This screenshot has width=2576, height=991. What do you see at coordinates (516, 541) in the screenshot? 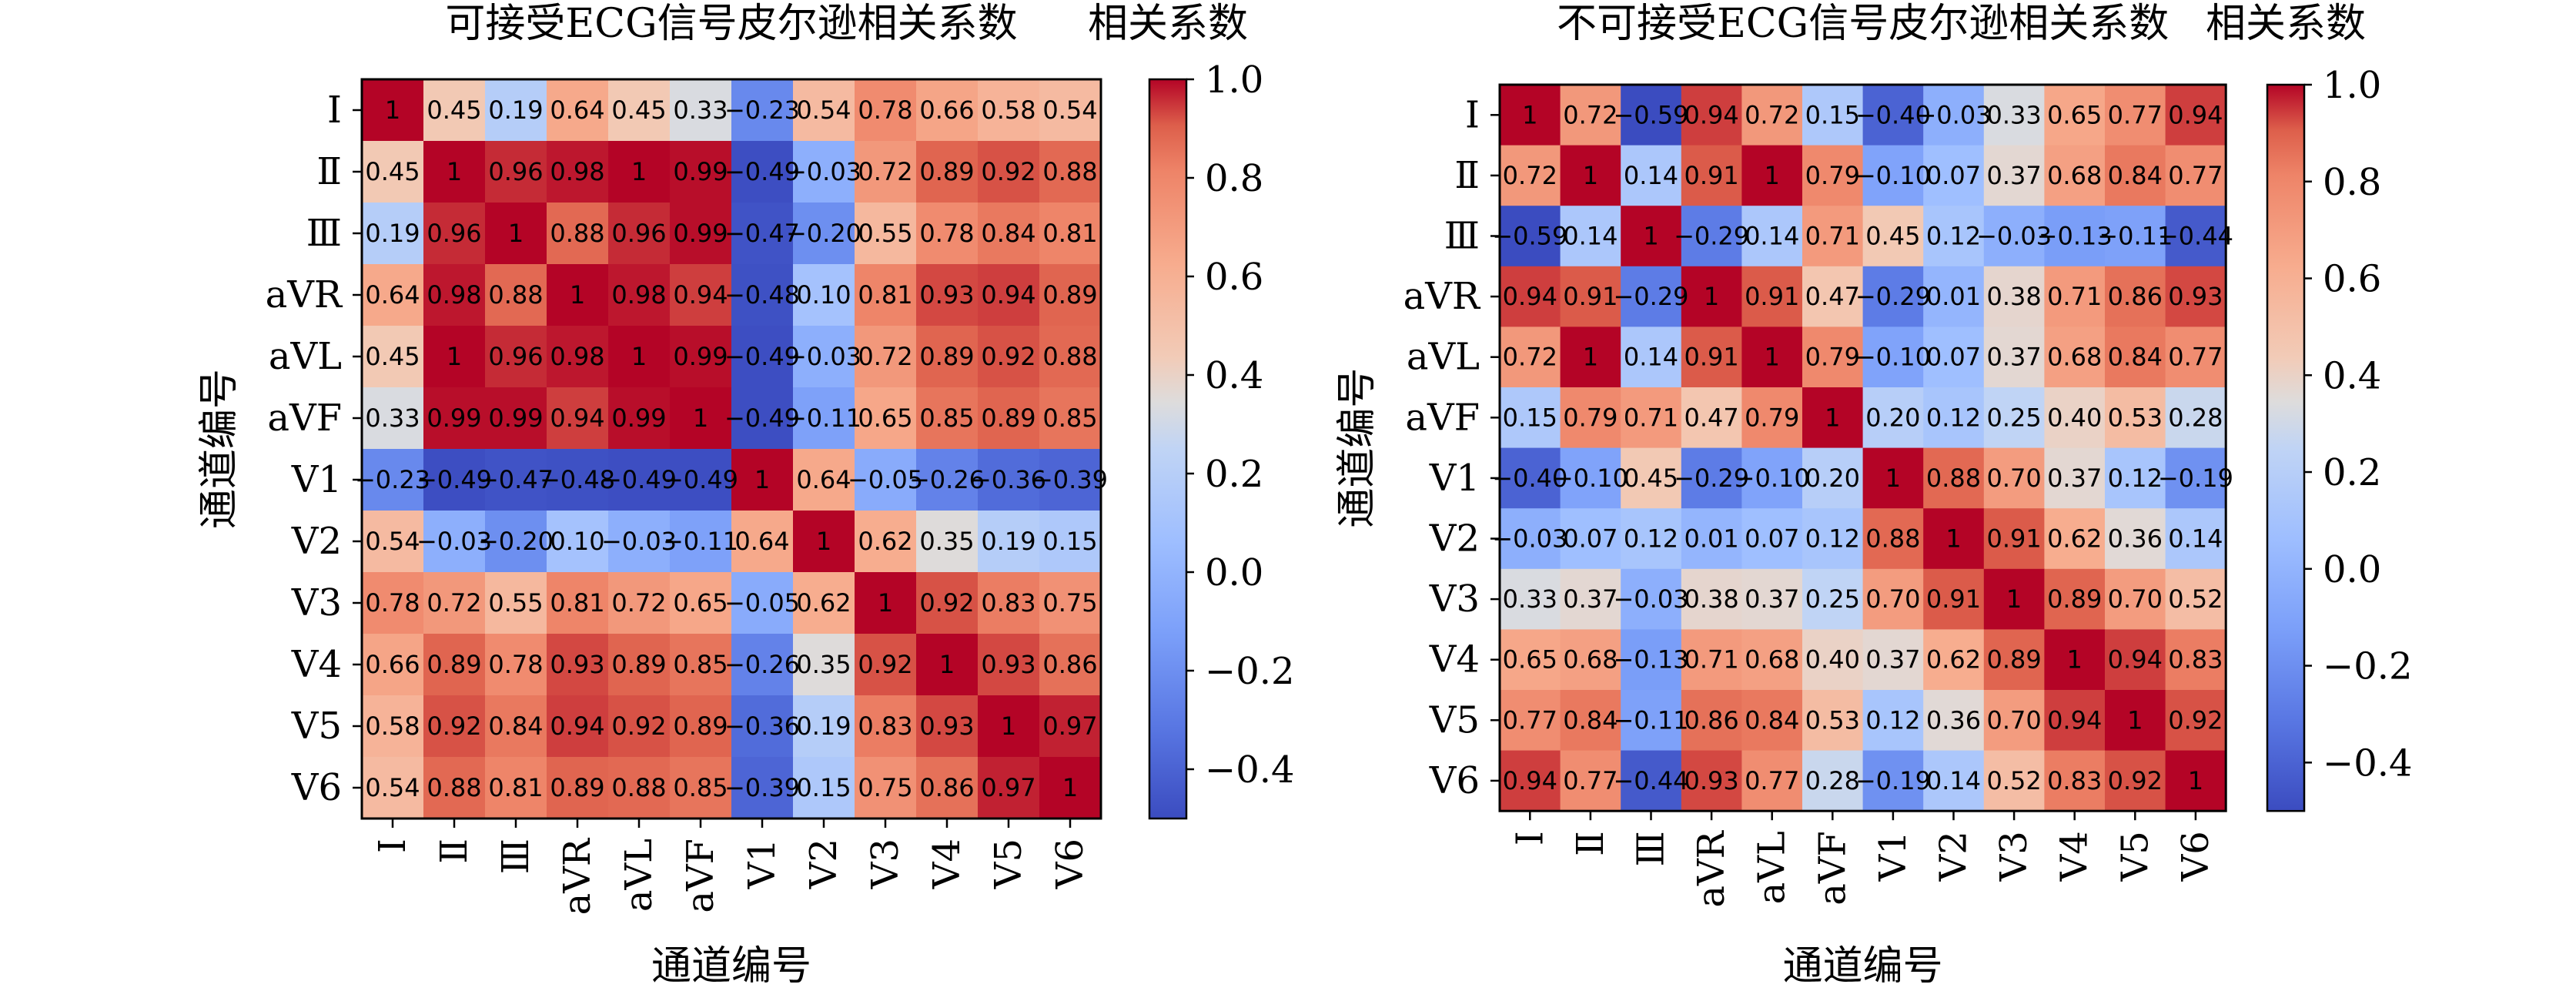
I see `cell-value-label: −0.20` at bounding box center [516, 541].